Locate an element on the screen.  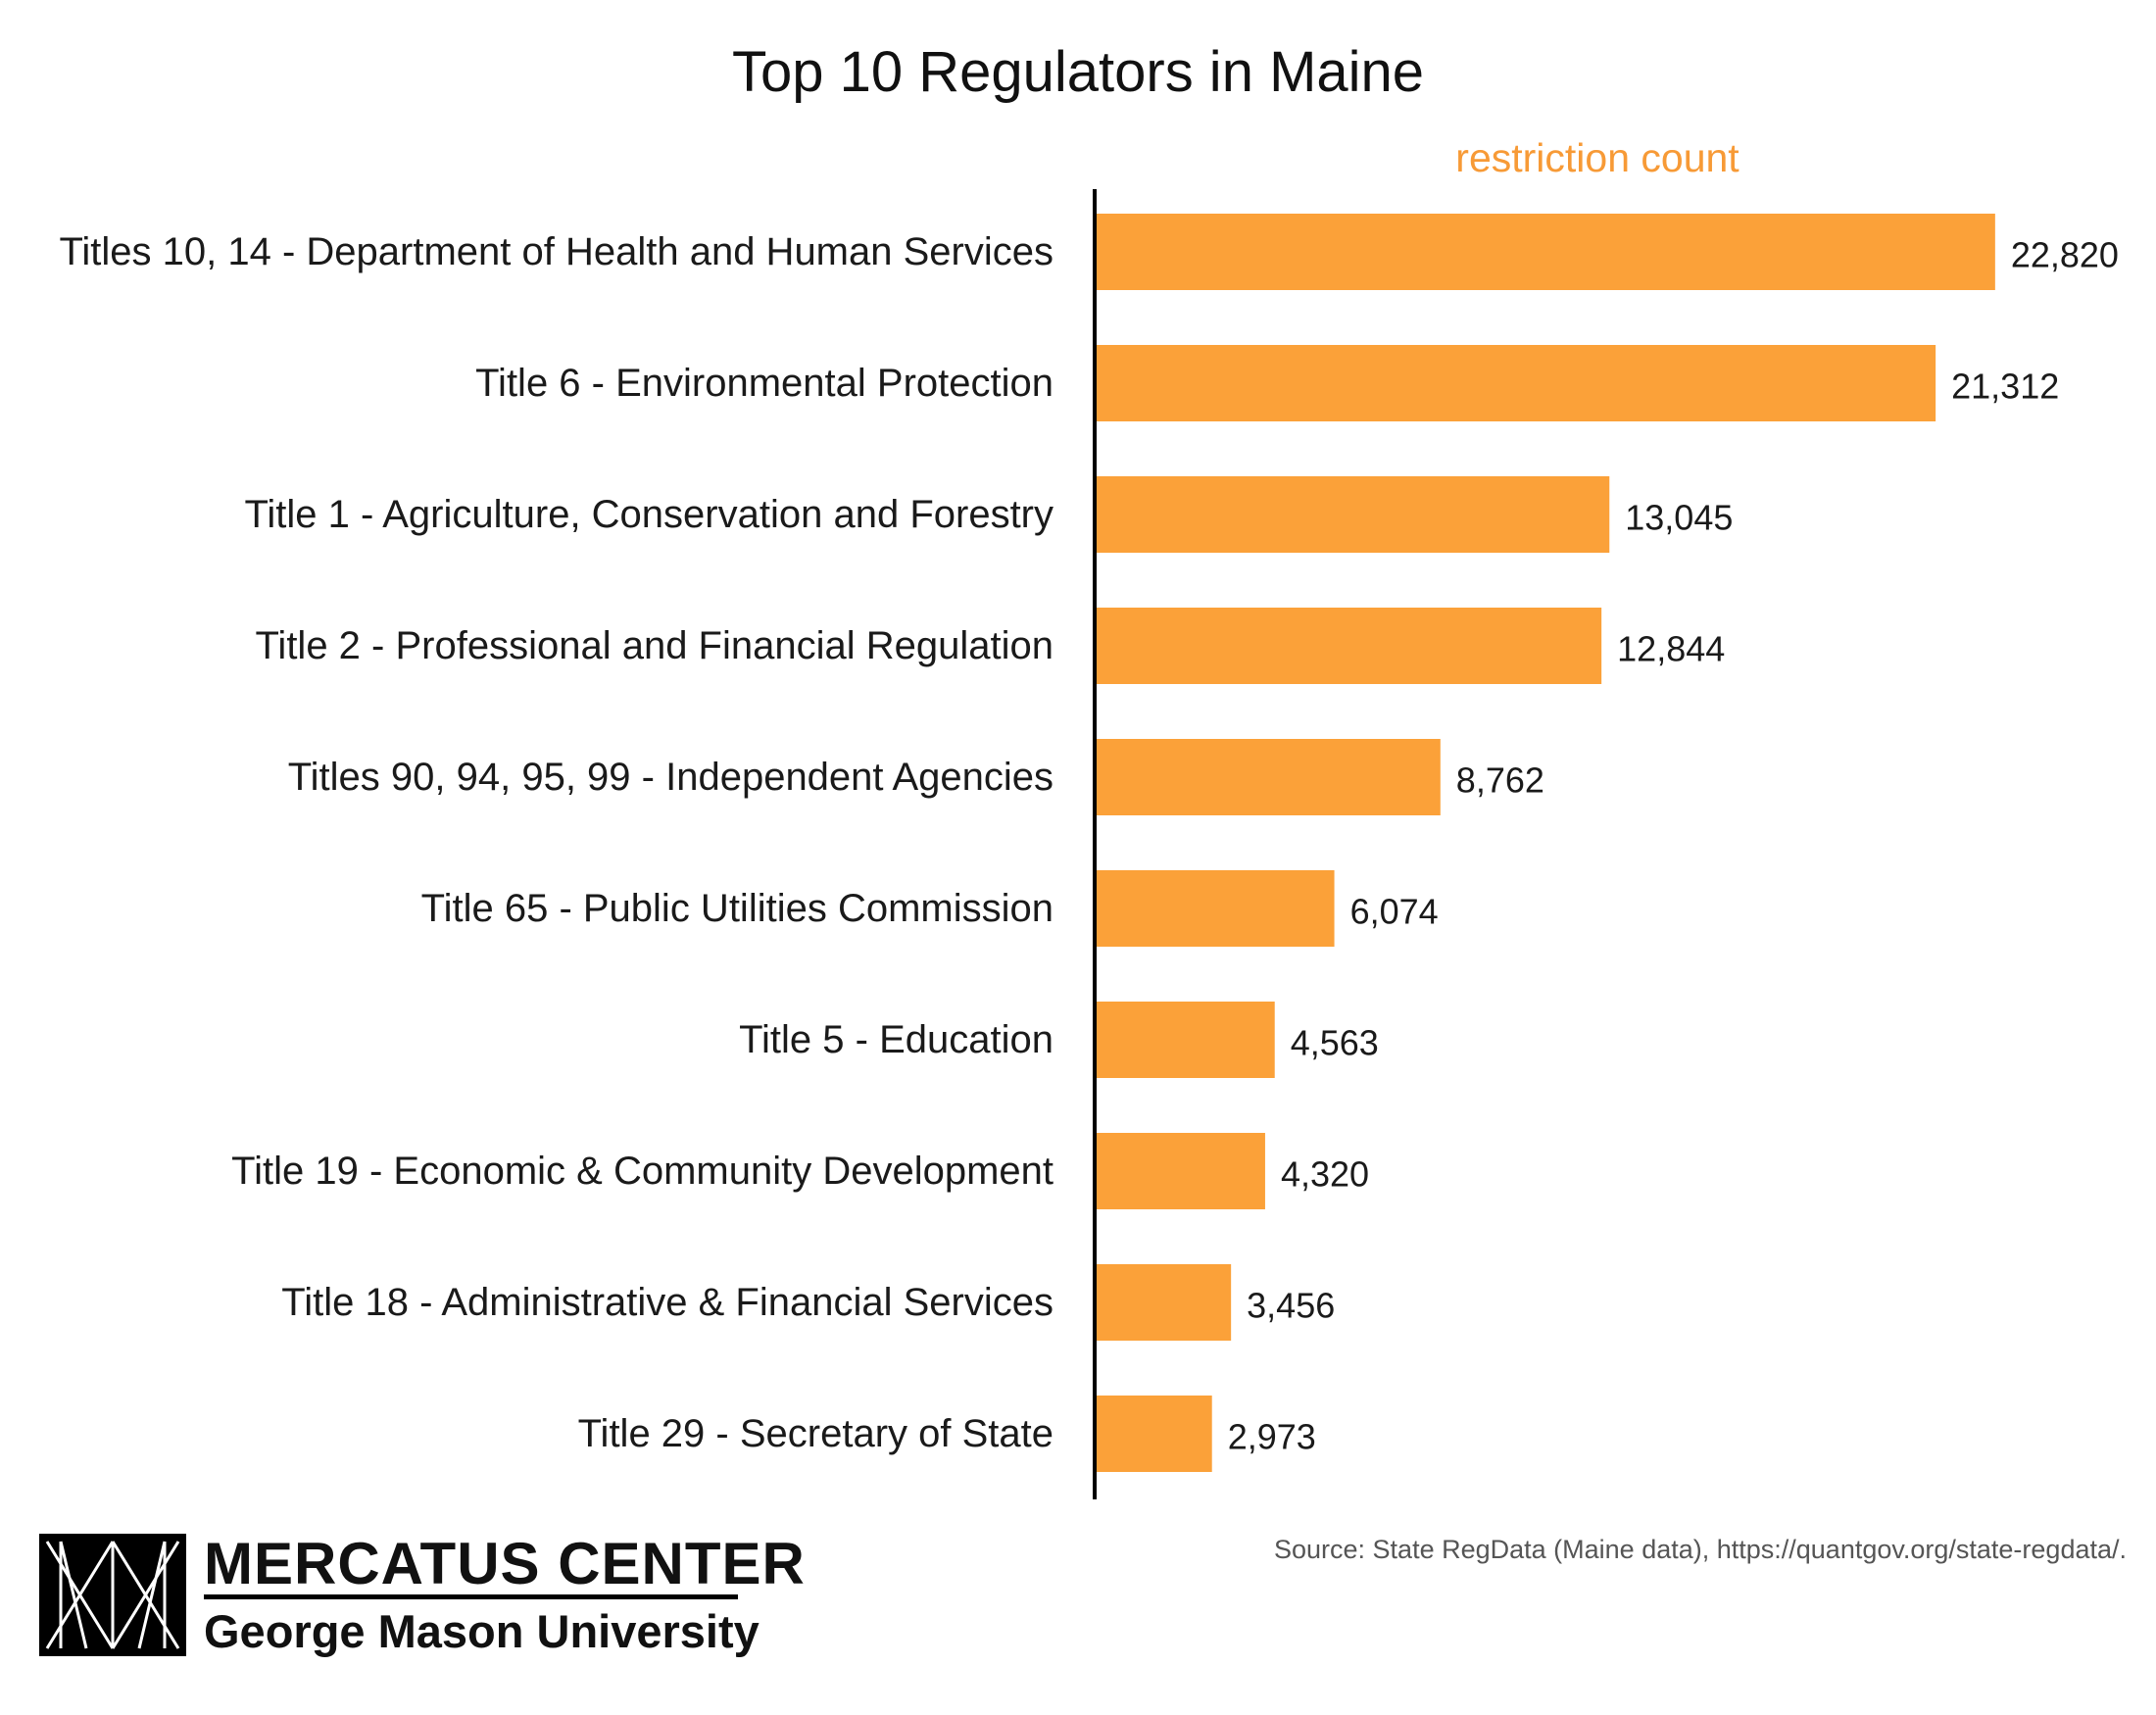
measure-label: restriction count is located at coordinates (1597, 157).